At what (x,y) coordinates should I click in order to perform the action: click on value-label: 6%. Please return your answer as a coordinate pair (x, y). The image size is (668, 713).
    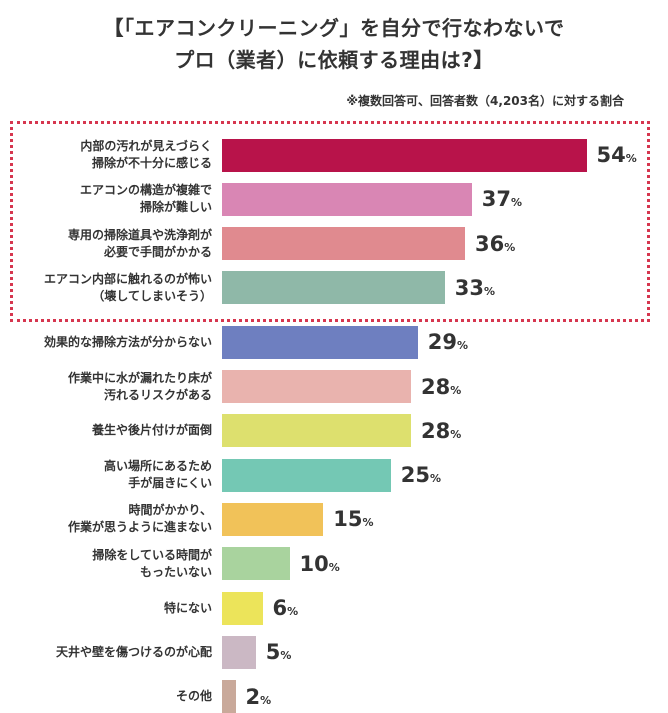
    Looking at the image, I should click on (286, 608).